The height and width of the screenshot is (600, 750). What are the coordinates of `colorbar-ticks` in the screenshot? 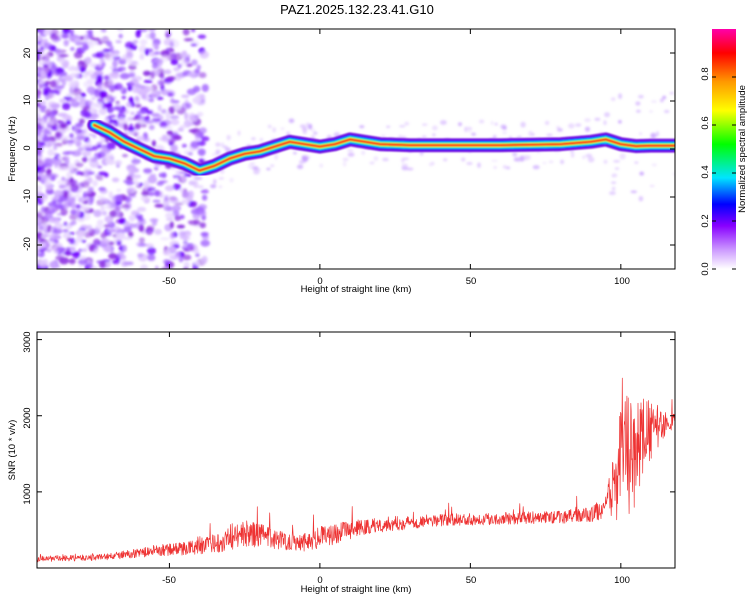 It's located at (724, 173).